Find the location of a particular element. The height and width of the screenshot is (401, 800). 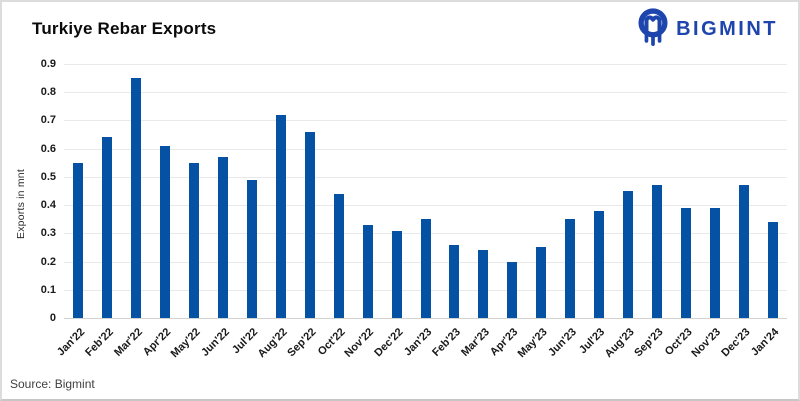

x-tick-label: Oct'22 is located at coordinates (331, 342).